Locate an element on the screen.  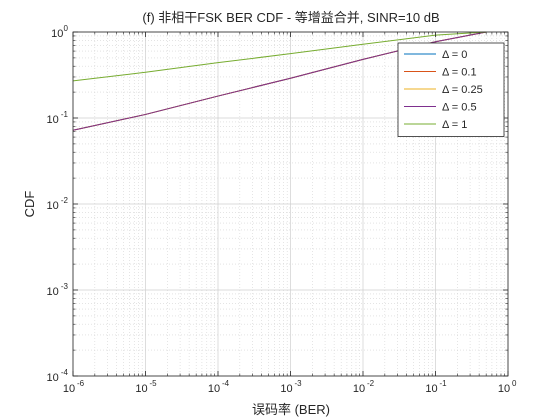
x-tick-label-exponent: -2 is located at coordinates (371, 383).